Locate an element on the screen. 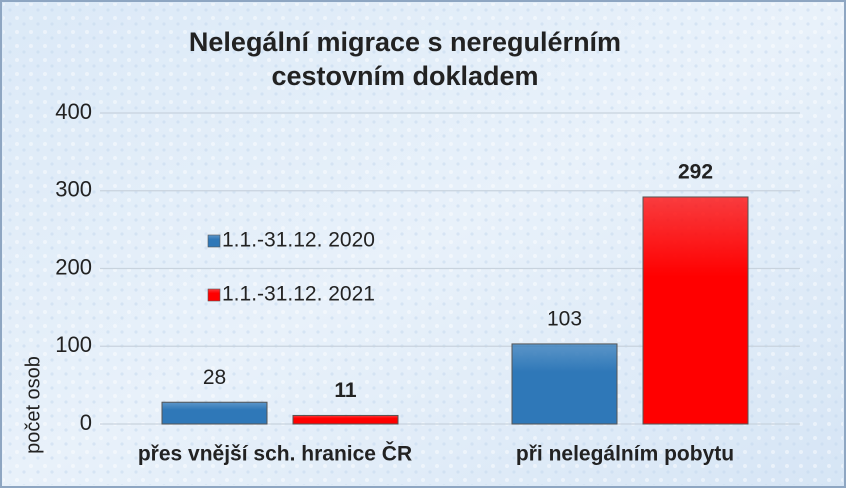 The height and width of the screenshot is (488, 846). y-tick-label: 400 is located at coordinates (73, 111).